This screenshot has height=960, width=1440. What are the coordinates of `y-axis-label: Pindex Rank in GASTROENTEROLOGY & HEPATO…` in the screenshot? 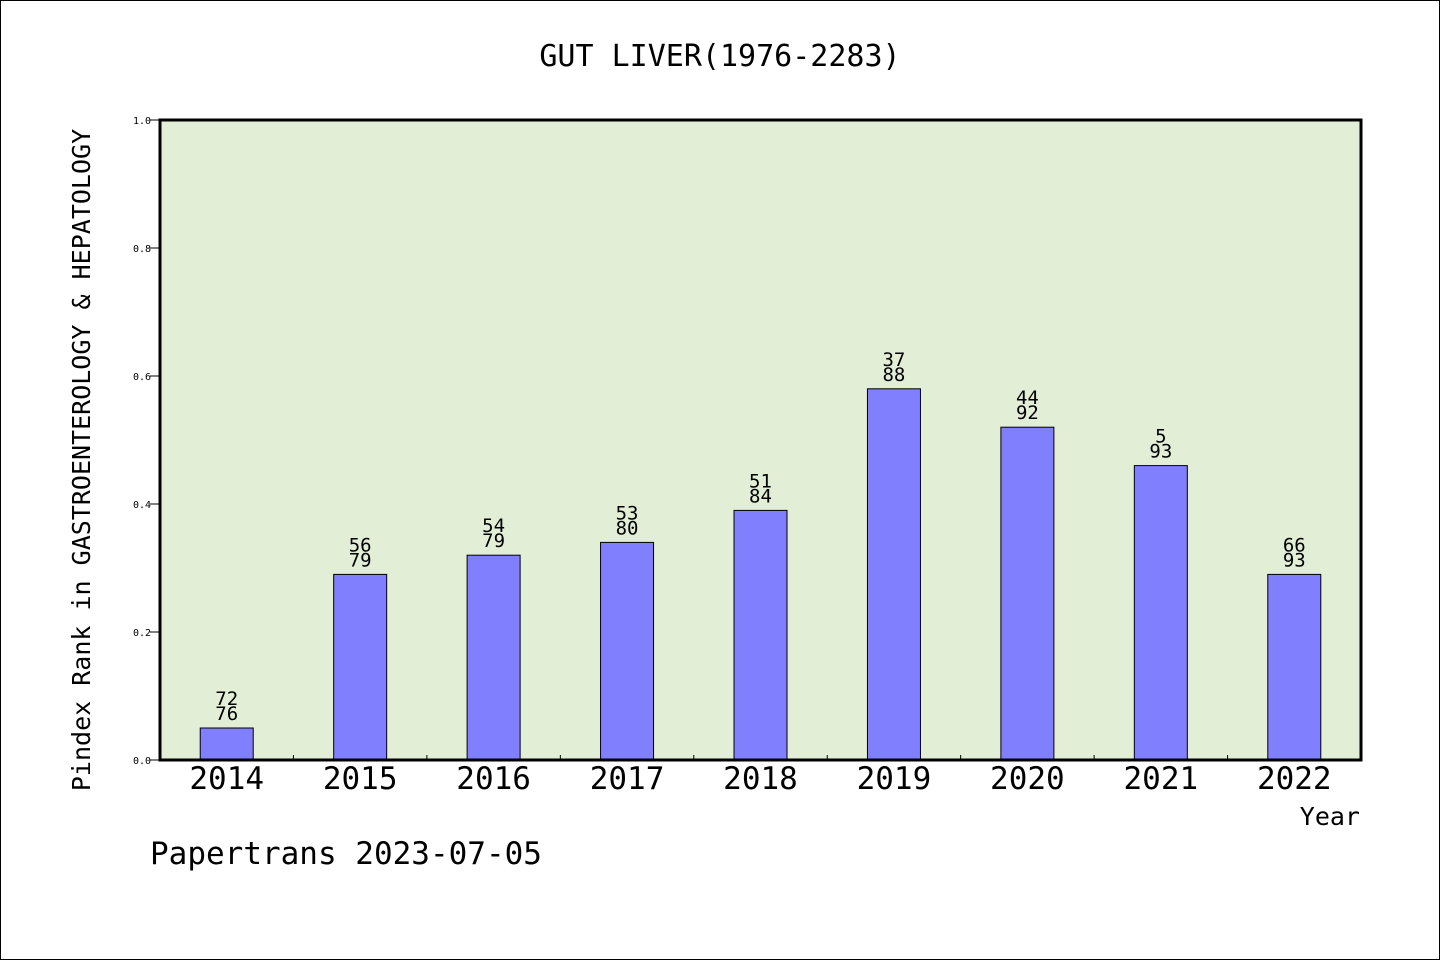 It's located at (81, 460).